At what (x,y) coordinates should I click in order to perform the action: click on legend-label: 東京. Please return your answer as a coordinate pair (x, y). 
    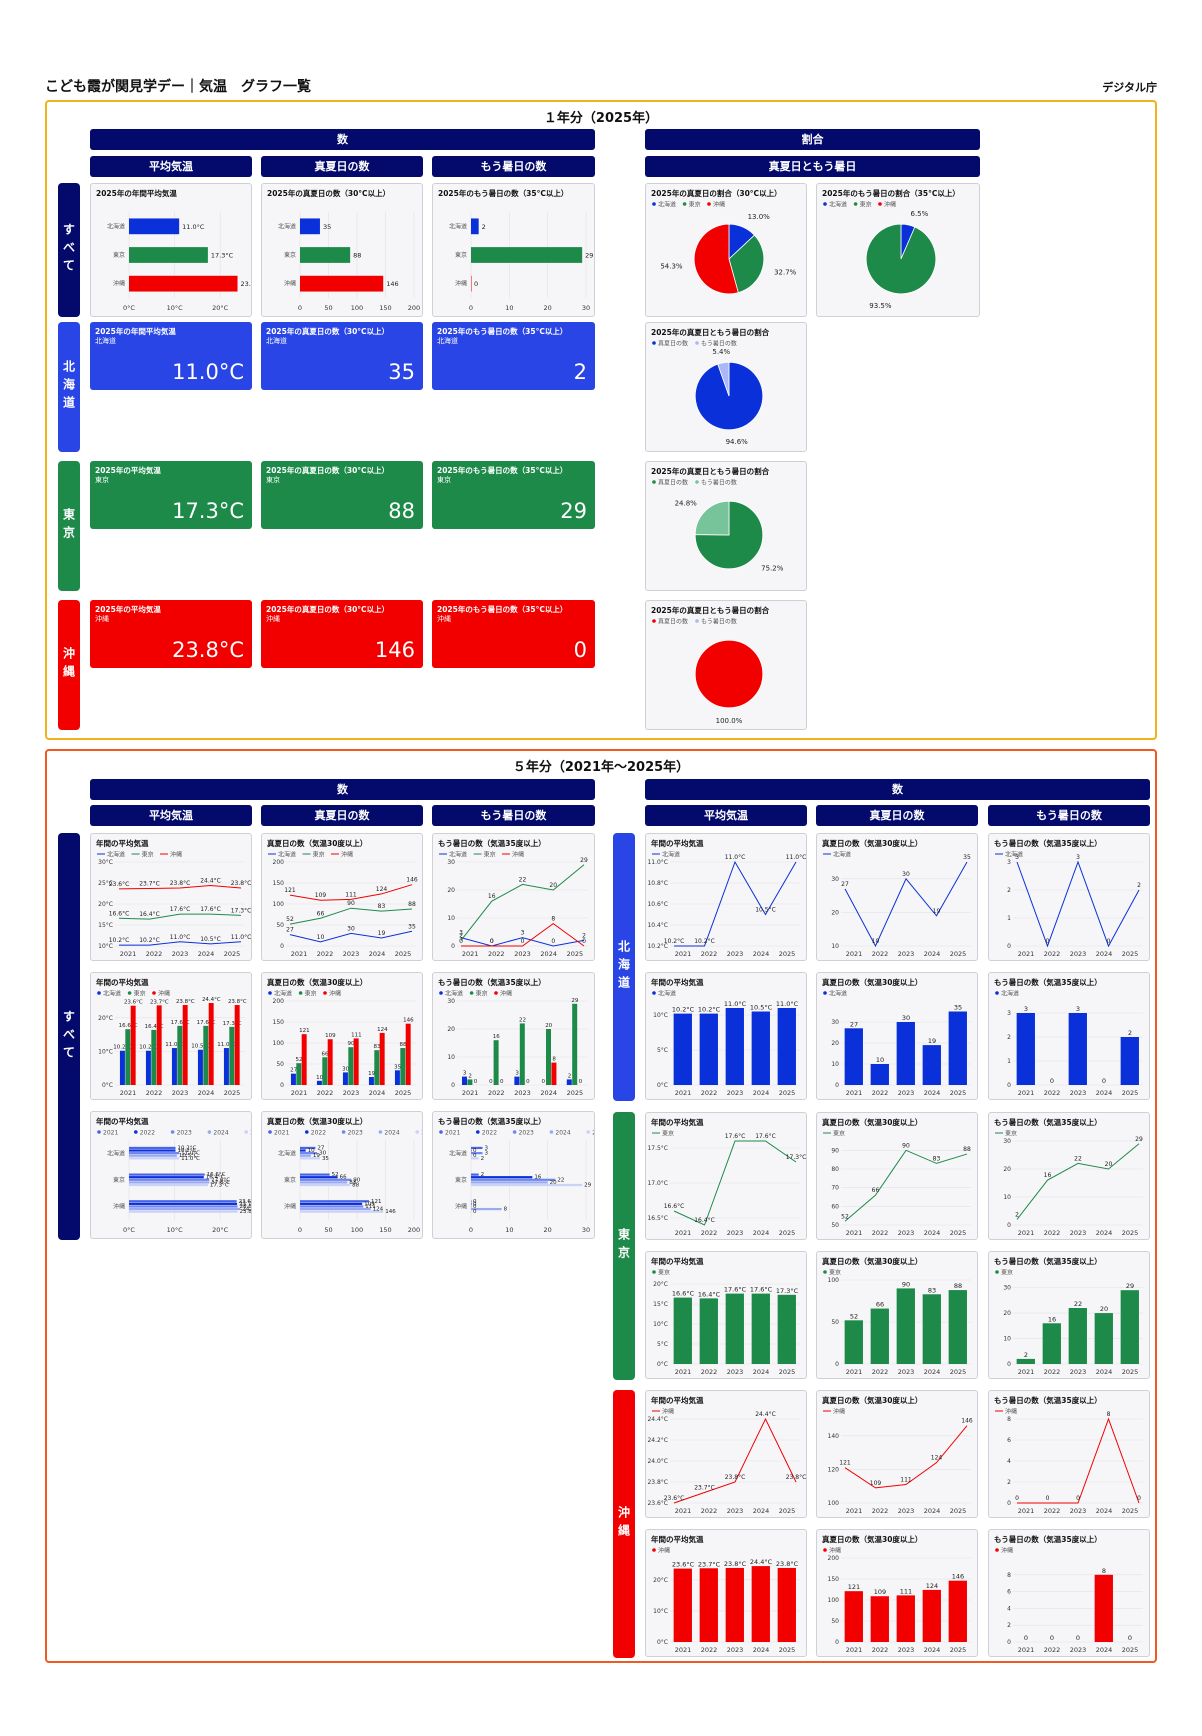
    Looking at the image, I should click on (668, 1134).